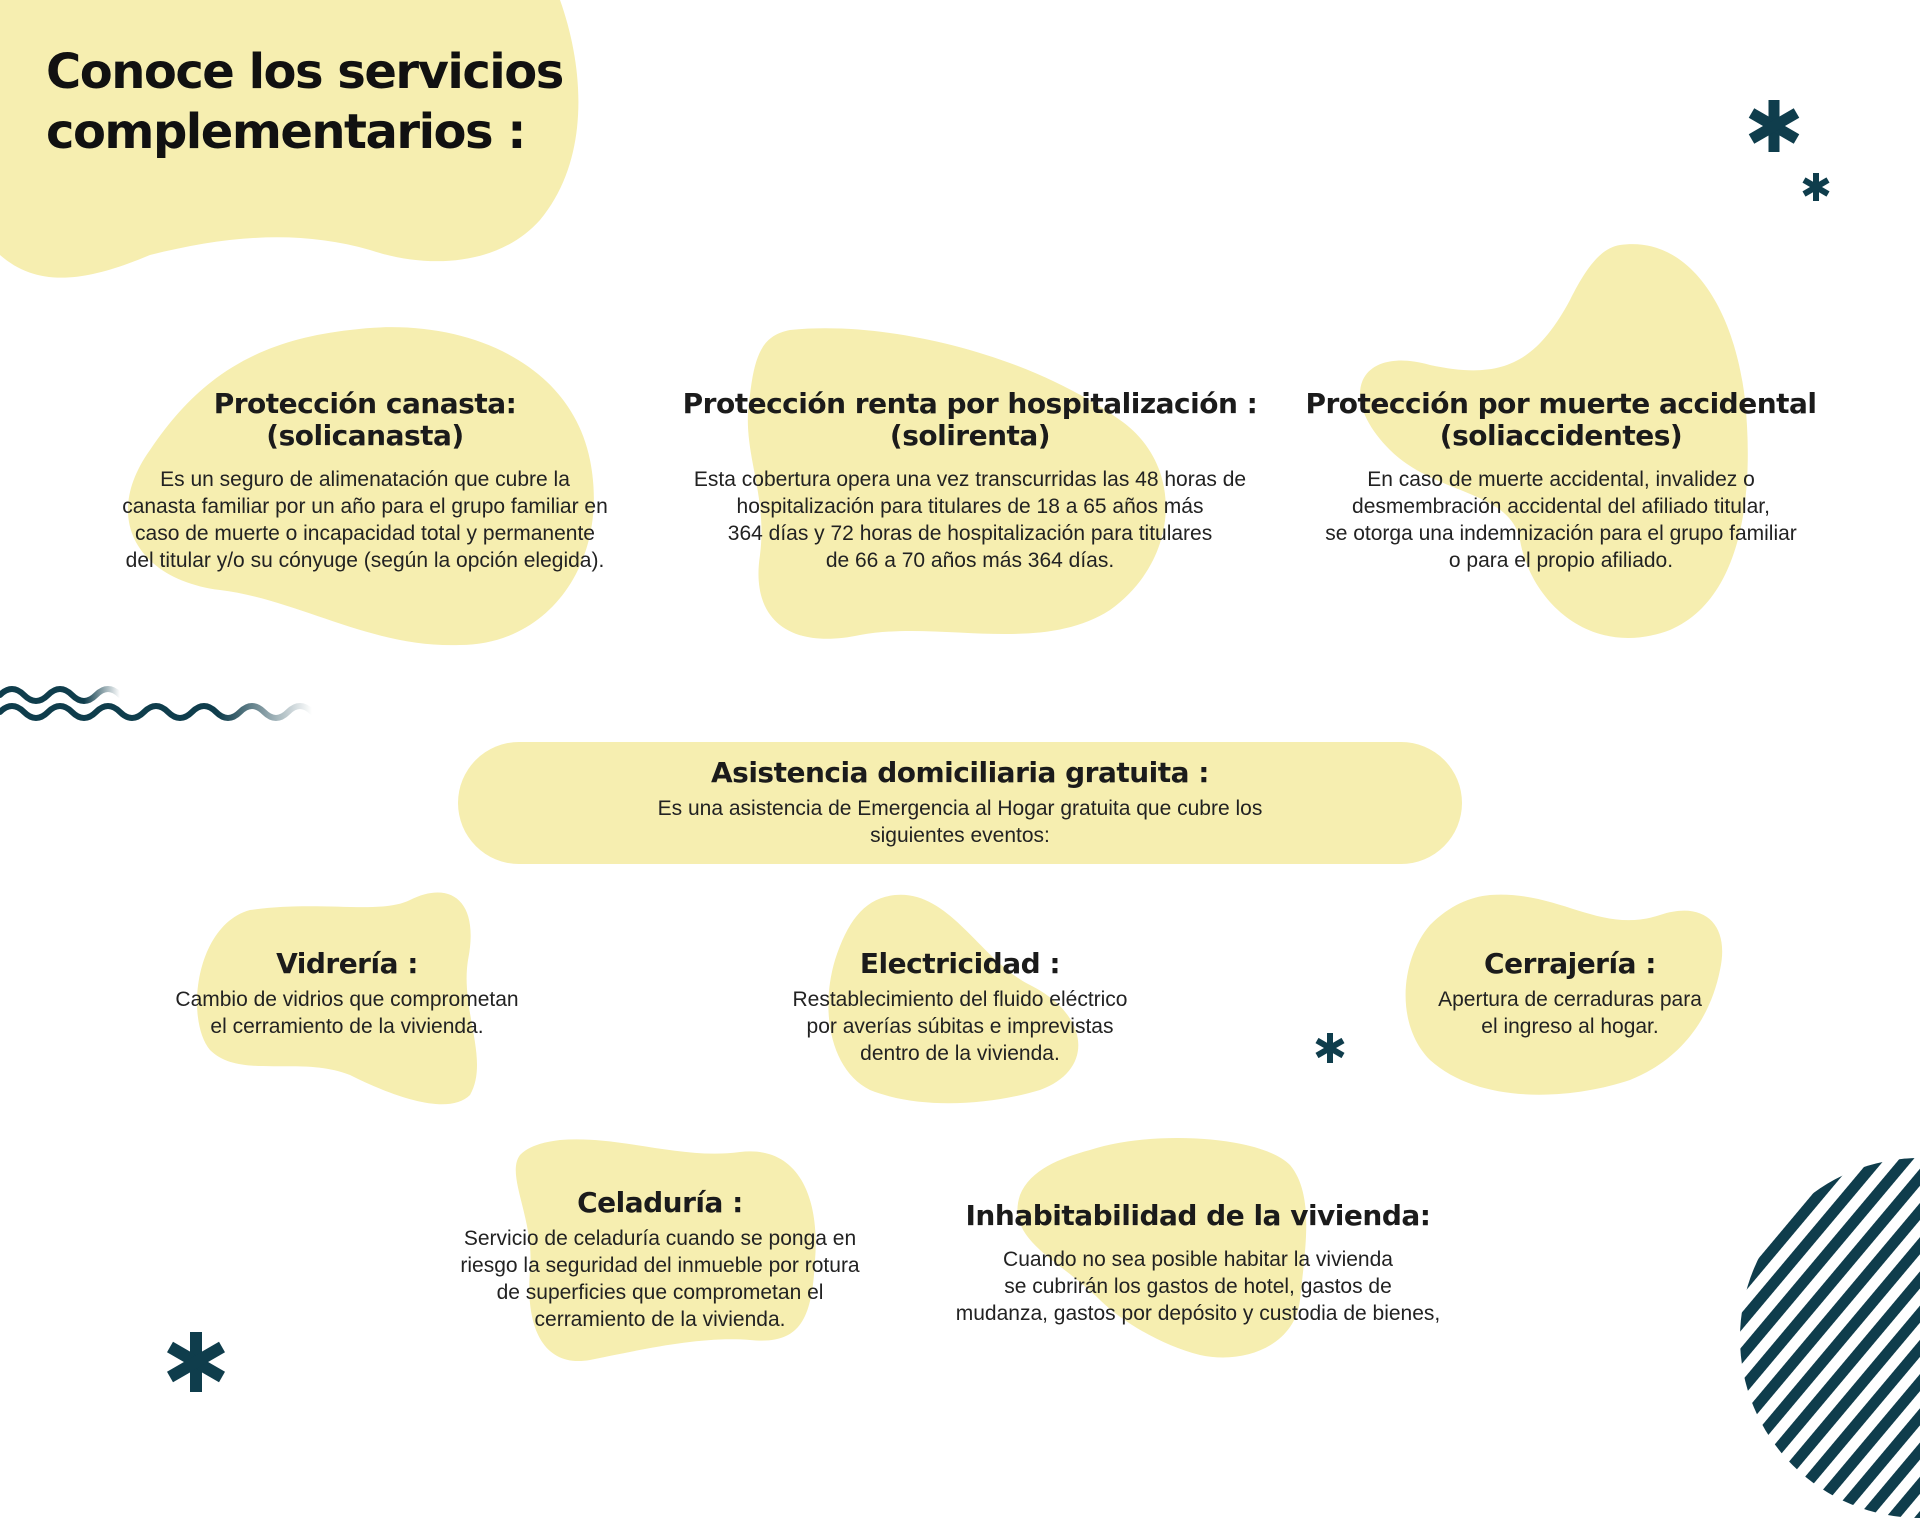  I want to click on description-line: Cambio de vidrios que comprometan, so click(347, 999).